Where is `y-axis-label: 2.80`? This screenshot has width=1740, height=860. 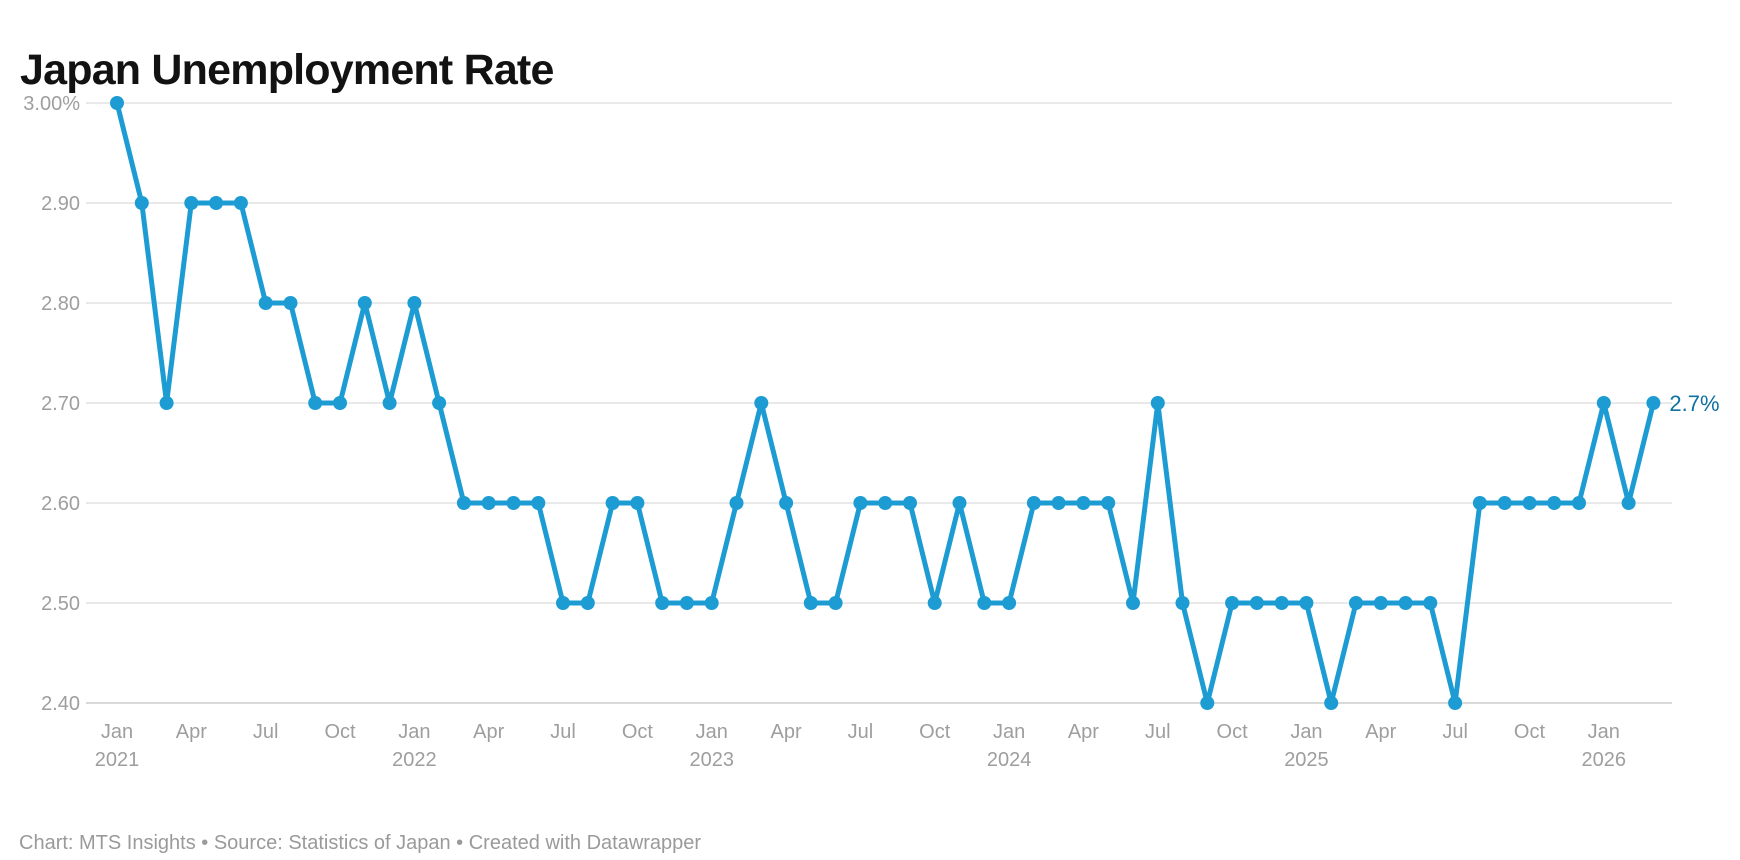
y-axis-label: 2.80 is located at coordinates (60, 304).